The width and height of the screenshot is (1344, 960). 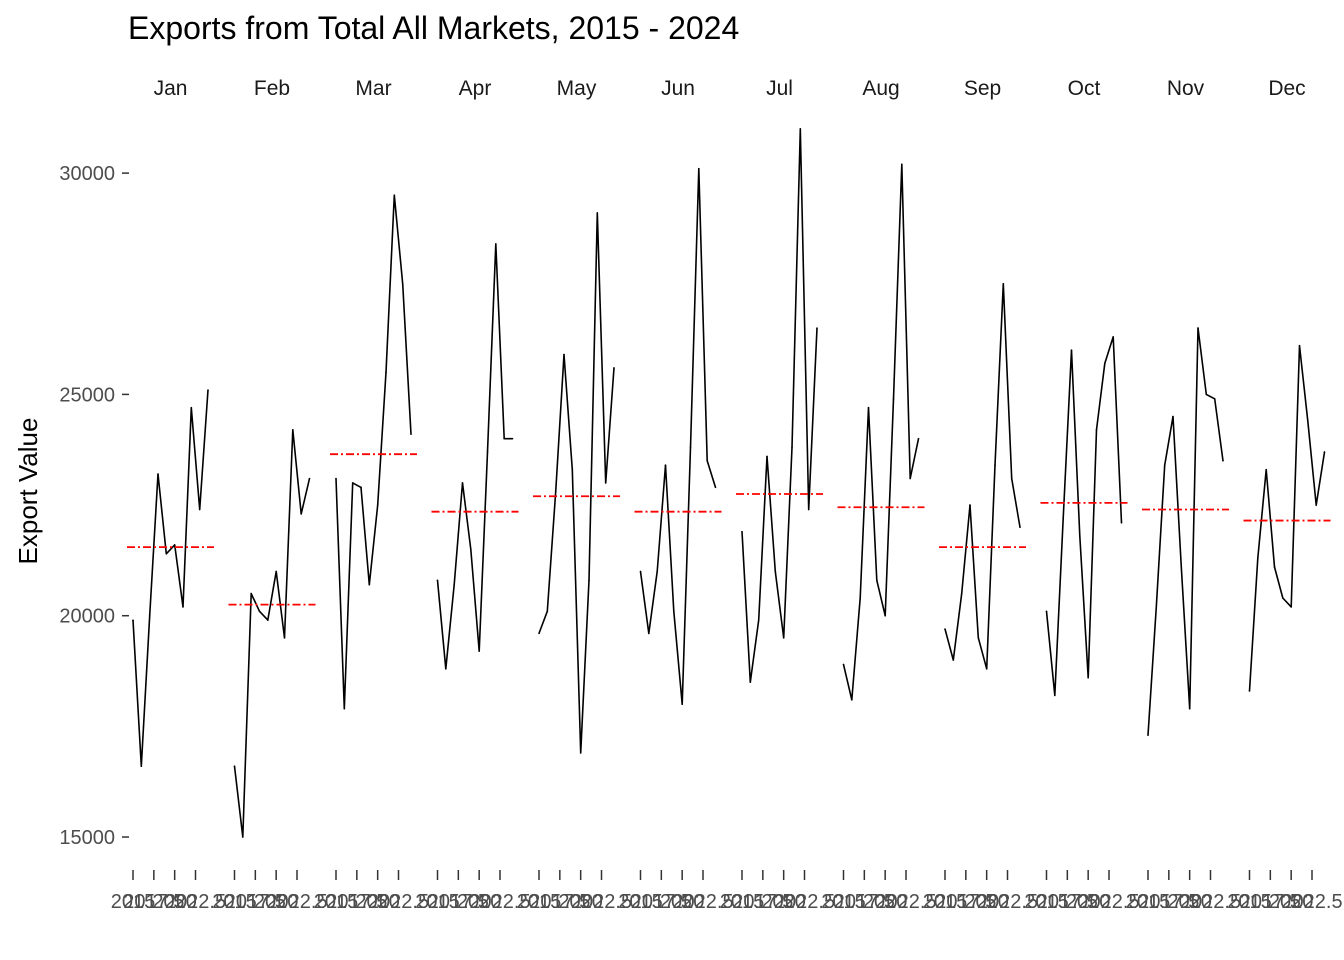 I want to click on y-tick-label: 30000, so click(x=87, y=174).